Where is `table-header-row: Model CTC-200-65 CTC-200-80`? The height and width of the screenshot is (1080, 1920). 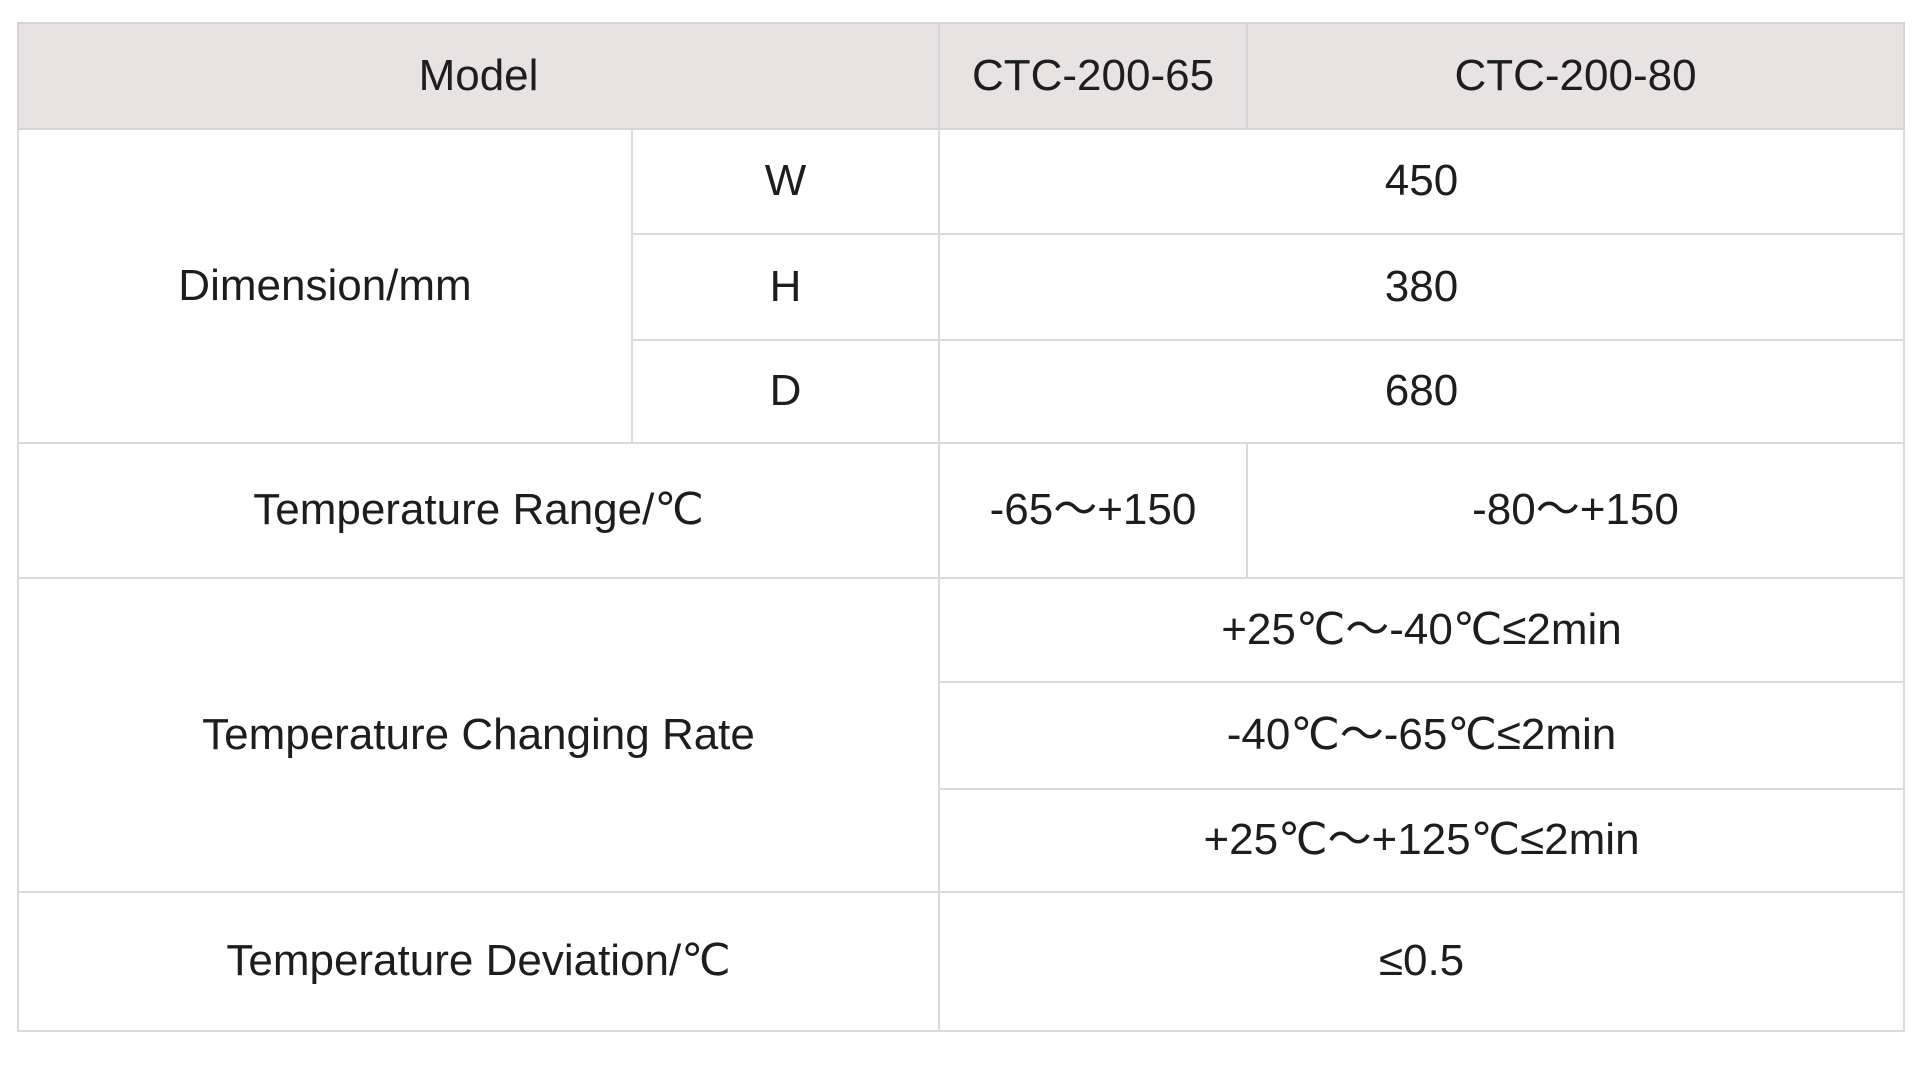
table-header-row: Model CTC-200-65 CTC-200-80 is located at coordinates (961, 76).